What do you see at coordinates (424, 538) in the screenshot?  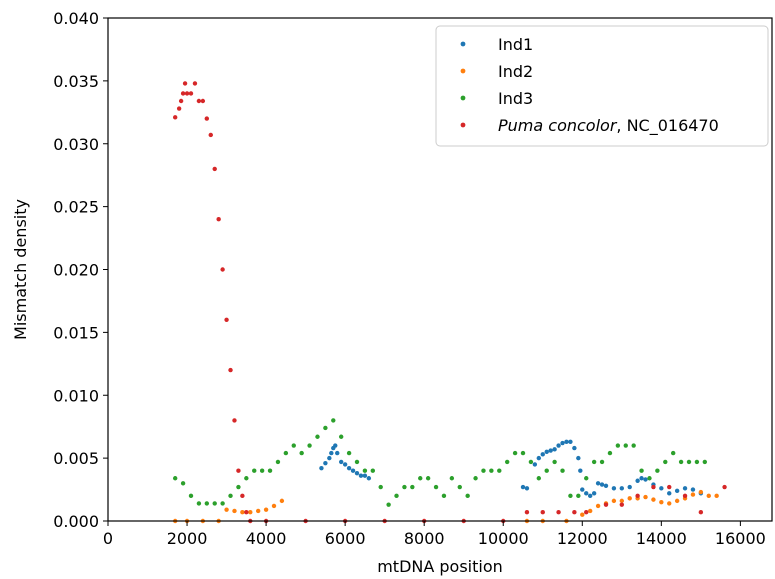 I see `x-tick-label: 8000` at bounding box center [424, 538].